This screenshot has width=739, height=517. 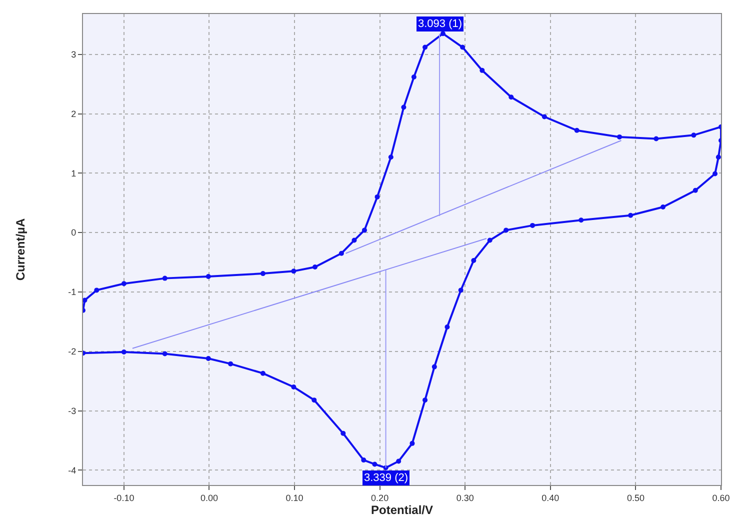 I want to click on x-tick-label: 0.10, so click(x=295, y=497).